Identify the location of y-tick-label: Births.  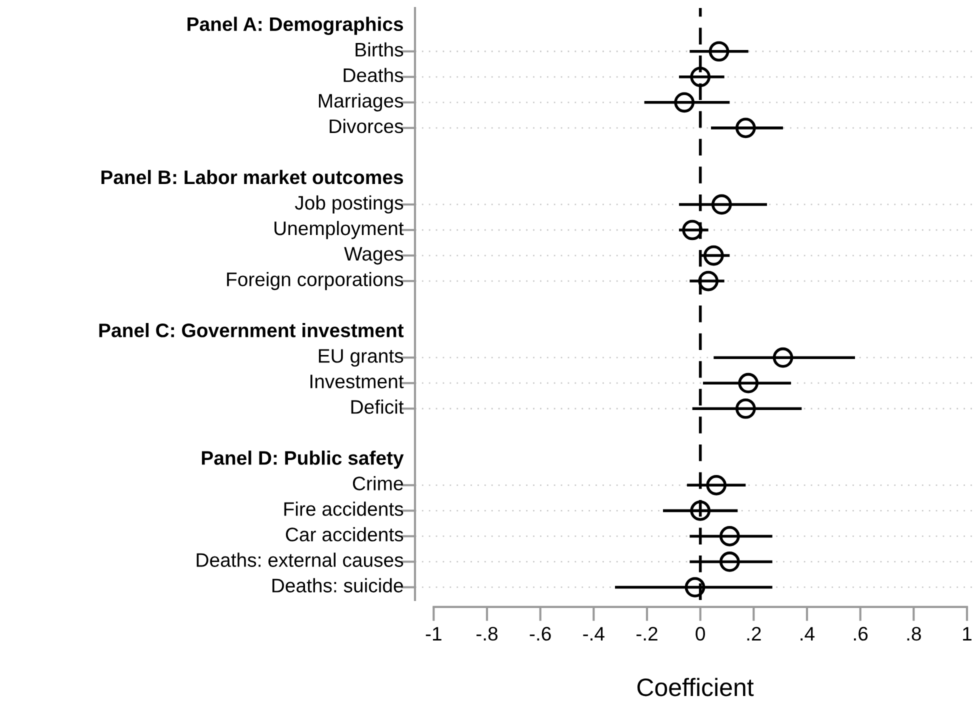
(380, 49).